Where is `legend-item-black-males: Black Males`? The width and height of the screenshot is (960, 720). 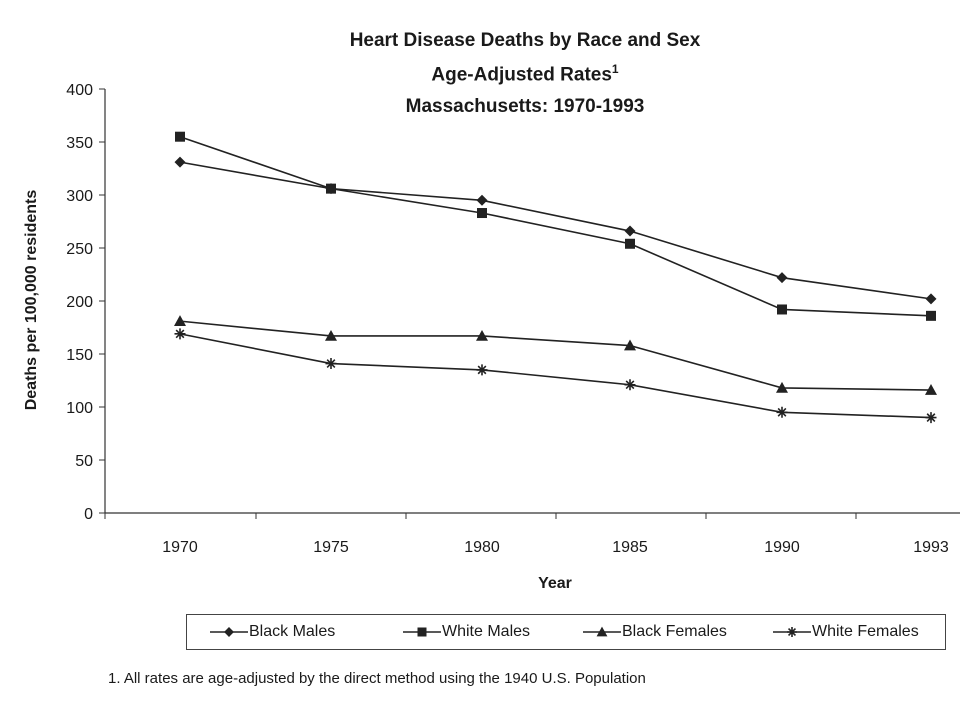 legend-item-black-males: Black Males is located at coordinates (272, 632).